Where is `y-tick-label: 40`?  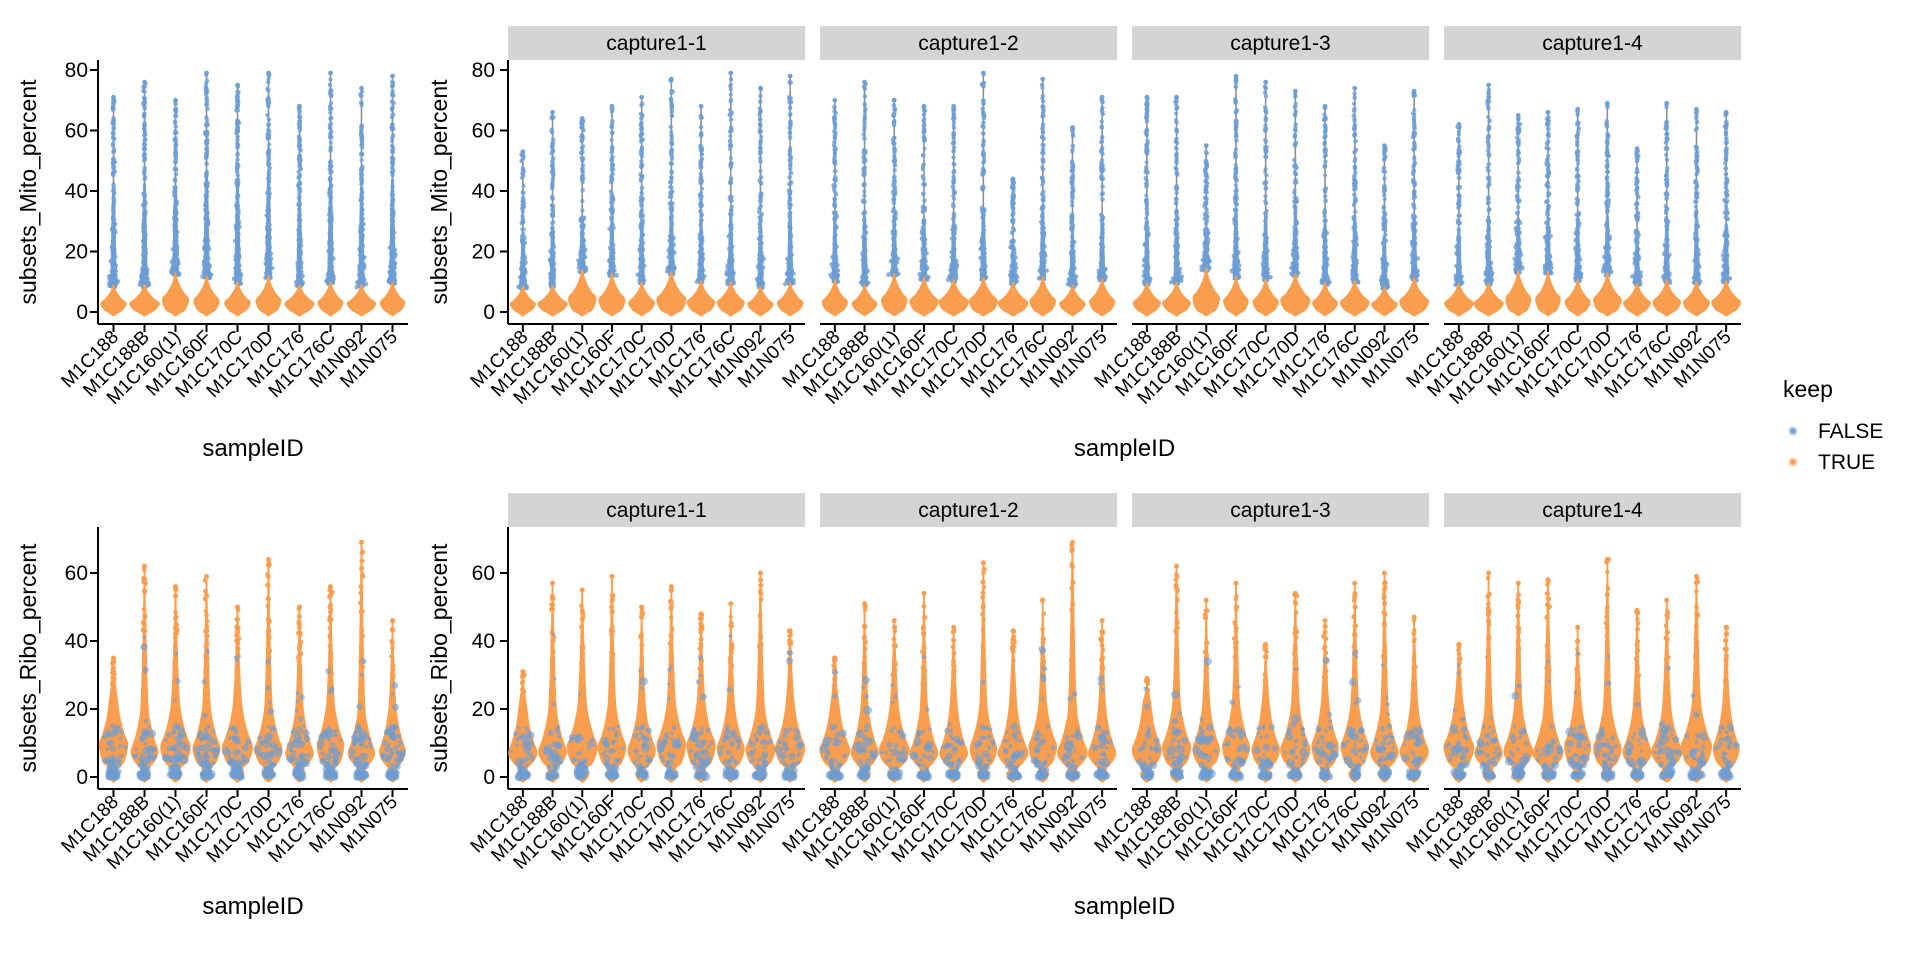
y-tick-label: 40 is located at coordinates (76, 191).